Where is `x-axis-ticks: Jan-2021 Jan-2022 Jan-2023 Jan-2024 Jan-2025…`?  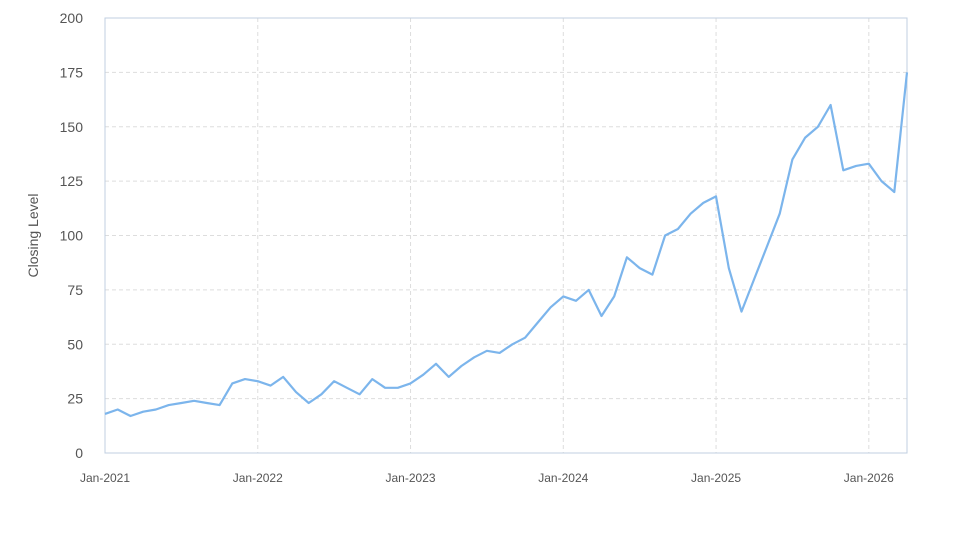
x-axis-ticks: Jan-2021 Jan-2022 Jan-2023 Jan-2024 Jan-2025… is located at coordinates (487, 478).